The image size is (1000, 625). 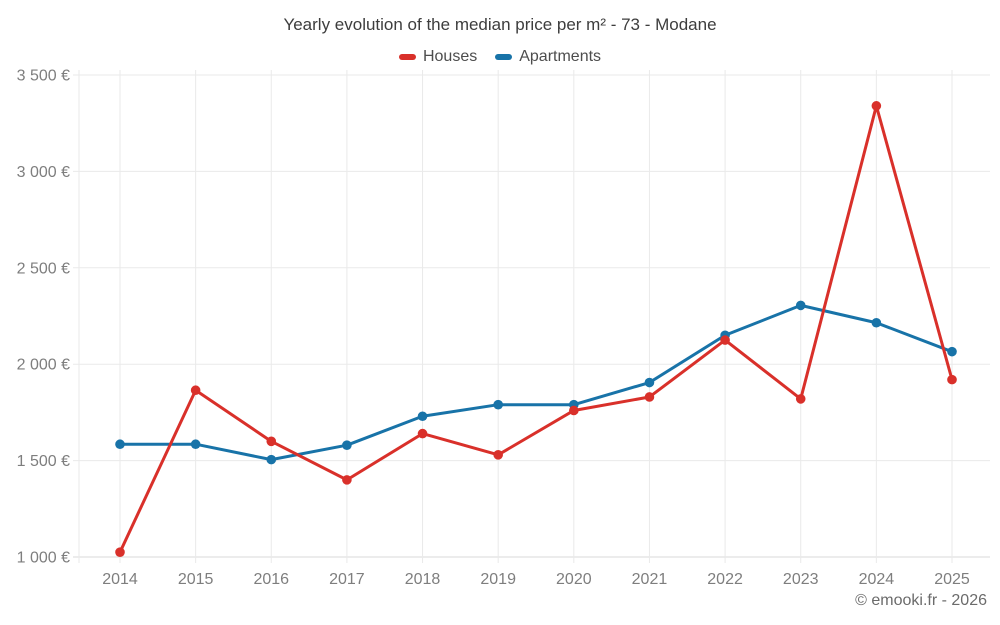 I want to click on x-axis-tick-label: 2015, so click(x=196, y=579).